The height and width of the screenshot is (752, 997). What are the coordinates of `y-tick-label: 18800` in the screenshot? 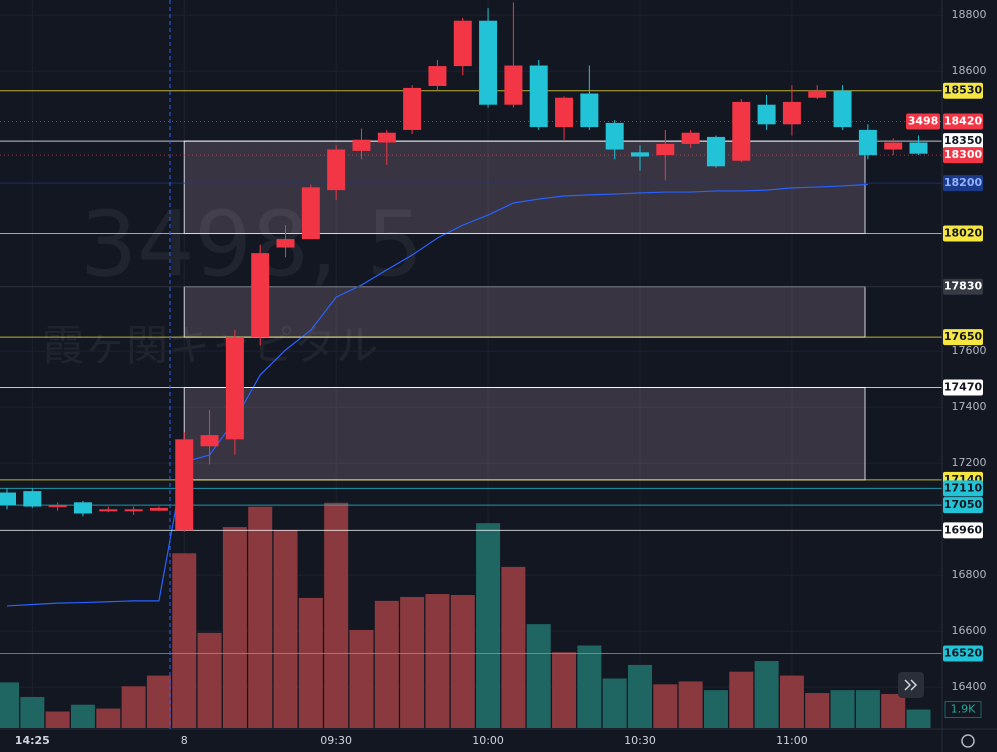 It's located at (969, 14).